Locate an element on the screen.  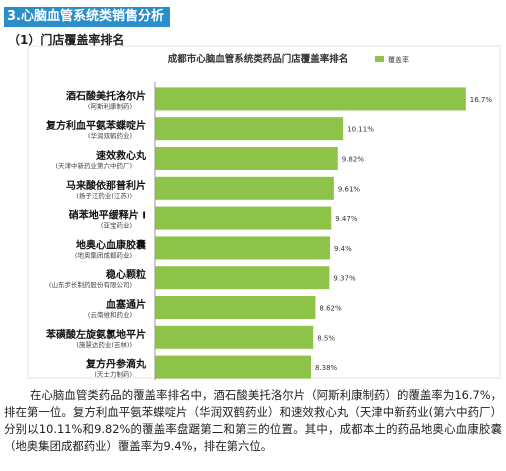
legend-label: 覆盖率 is located at coordinates (398, 59).